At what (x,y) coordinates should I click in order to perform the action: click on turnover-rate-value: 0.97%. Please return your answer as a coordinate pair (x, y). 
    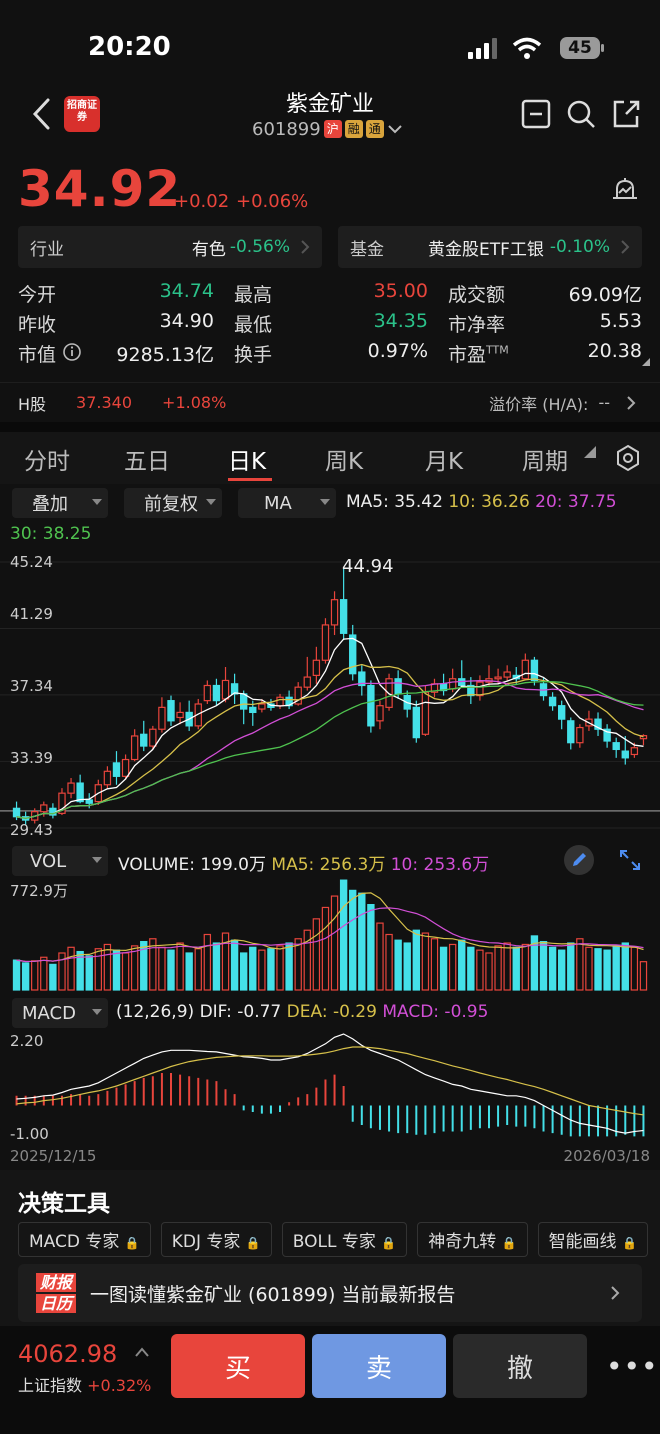
    Looking at the image, I should click on (397, 351).